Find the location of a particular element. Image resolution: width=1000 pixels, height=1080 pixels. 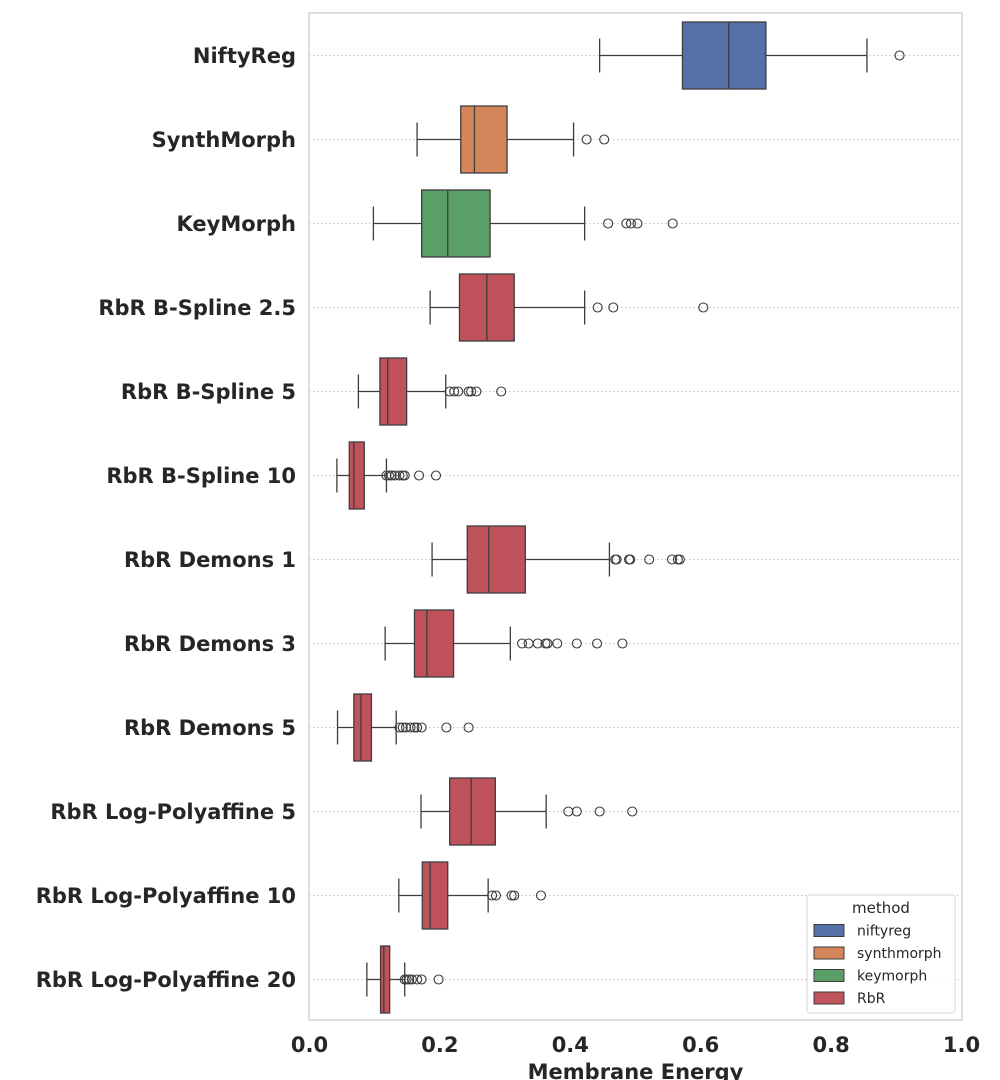

legend-label-keymorph: keymorph is located at coordinates (892, 977).